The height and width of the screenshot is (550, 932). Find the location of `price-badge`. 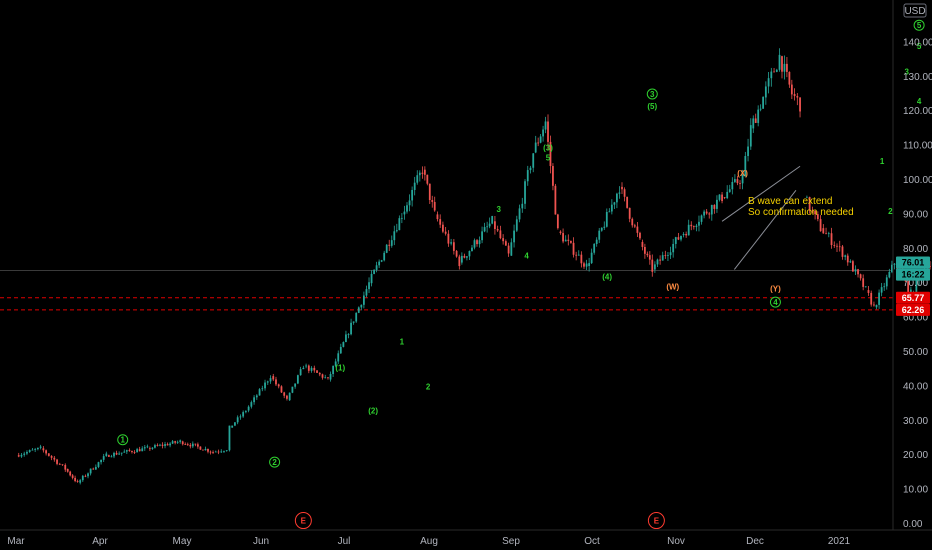

price-badge is located at coordinates (913, 297).